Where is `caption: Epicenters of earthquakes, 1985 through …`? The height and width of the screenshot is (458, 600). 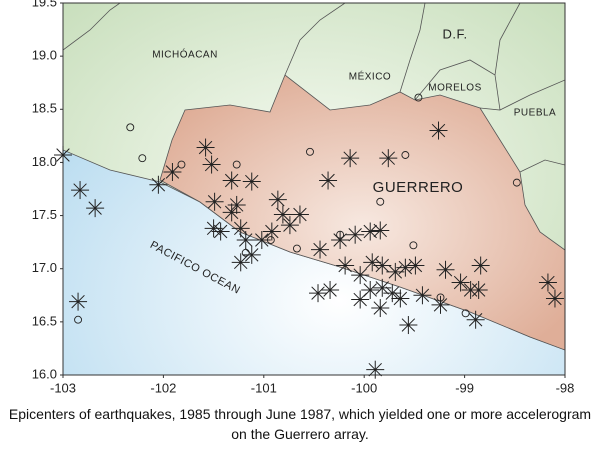
caption: Epicenters of earthquakes, 1985 through … is located at coordinates (300, 424).